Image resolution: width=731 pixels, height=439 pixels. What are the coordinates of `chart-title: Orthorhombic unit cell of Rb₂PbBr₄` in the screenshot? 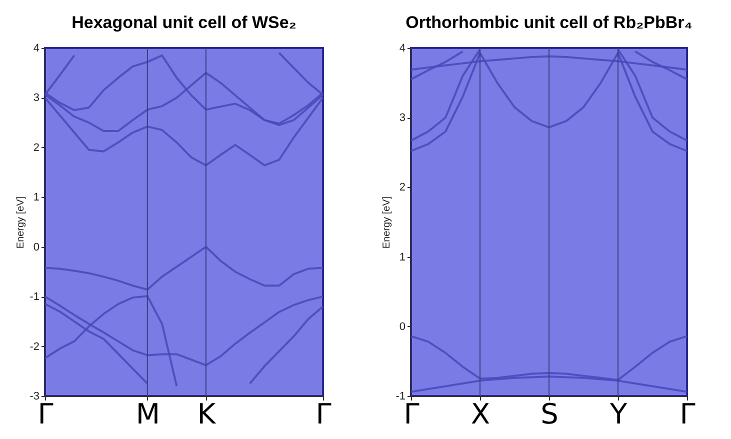 It's located at (549, 22).